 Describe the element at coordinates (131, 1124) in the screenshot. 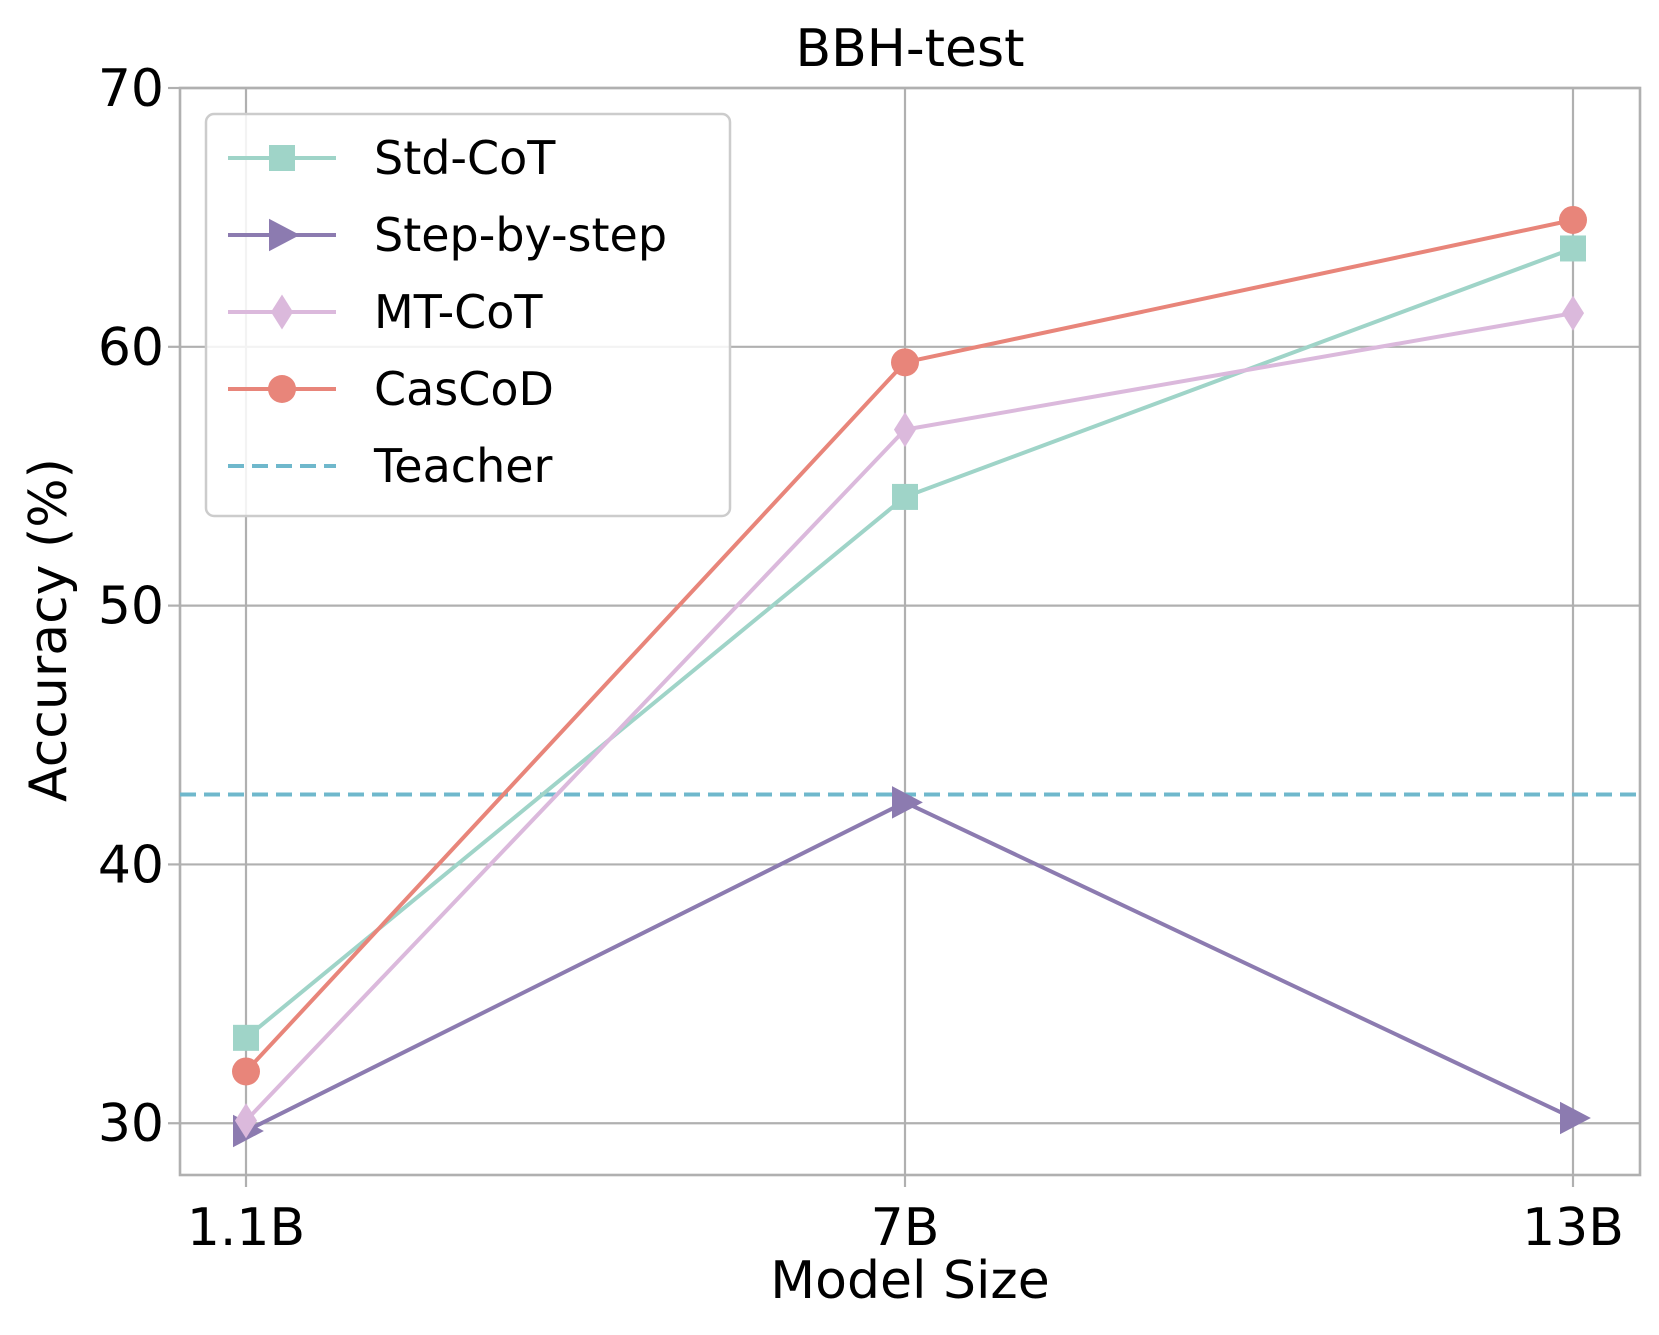

I see `y-tick-label: 30` at that location.